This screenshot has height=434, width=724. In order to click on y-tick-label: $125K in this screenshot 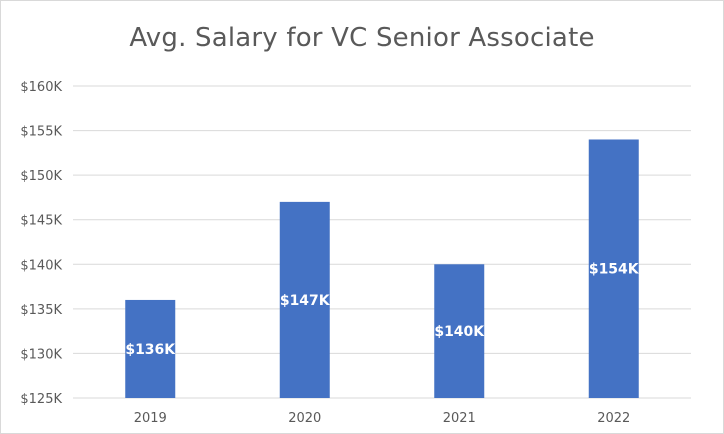, I will do `click(41, 399)`.